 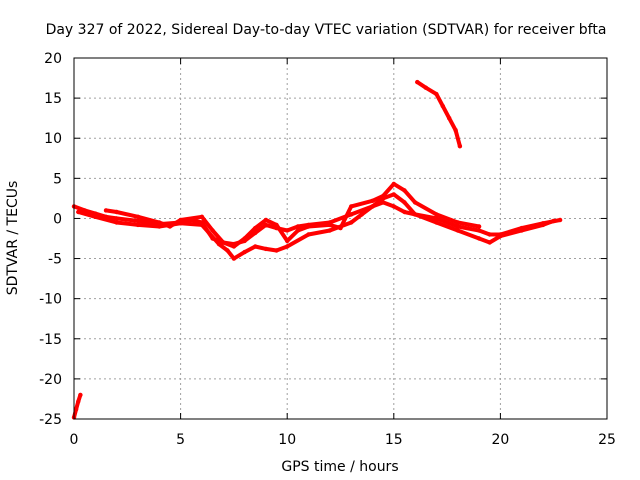 I want to click on y-axis-label: SDTVAR / TECUs, so click(x=13, y=238).